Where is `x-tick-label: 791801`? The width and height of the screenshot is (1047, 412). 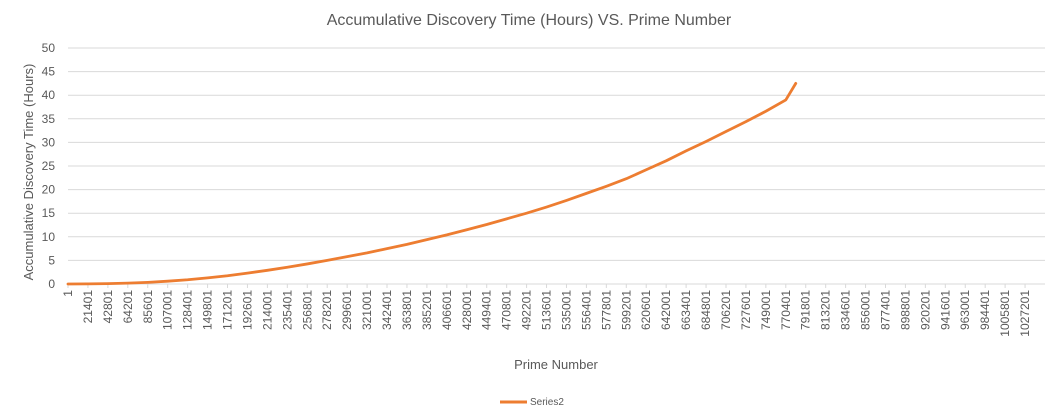 x-tick-label: 791801 is located at coordinates (806, 310).